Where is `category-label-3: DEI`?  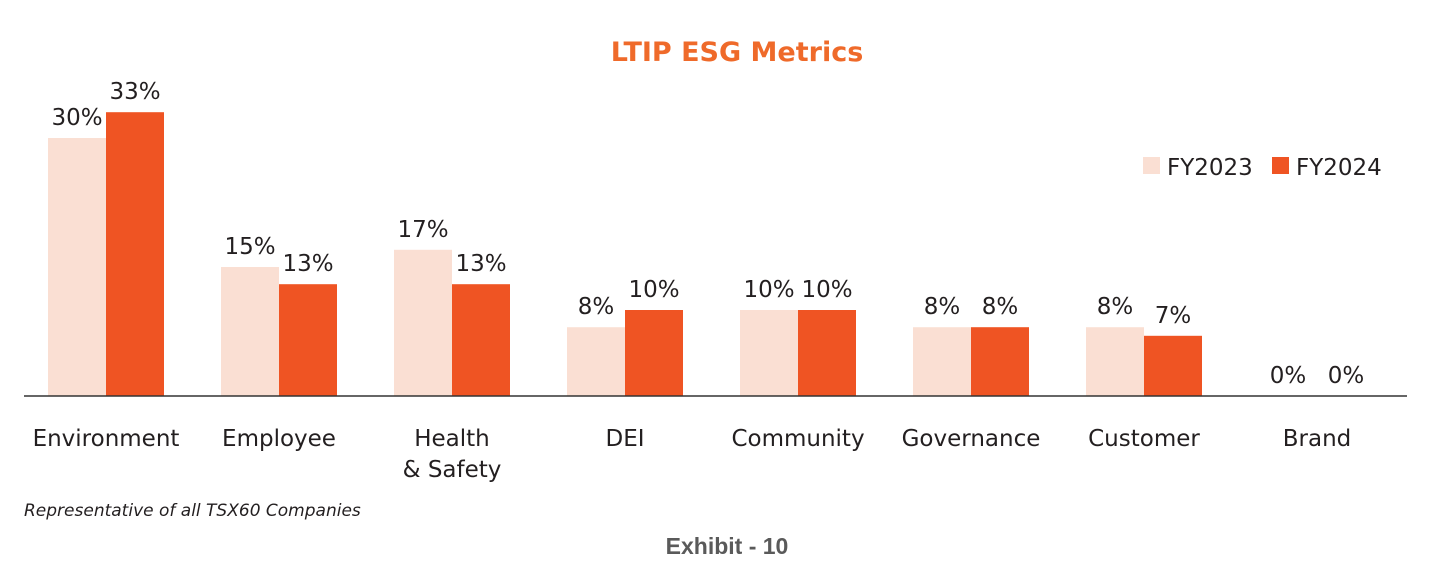
category-label-3: DEI is located at coordinates (624, 439).